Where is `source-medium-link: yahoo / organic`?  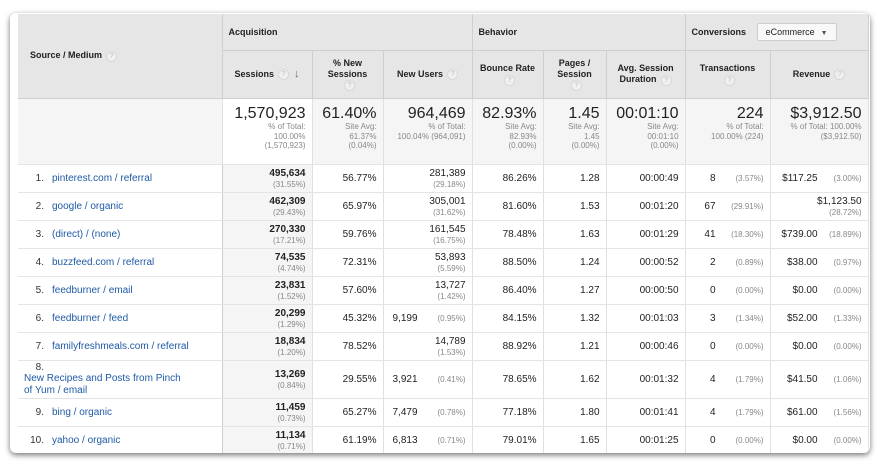
source-medium-link: yahoo / organic is located at coordinates (86, 440).